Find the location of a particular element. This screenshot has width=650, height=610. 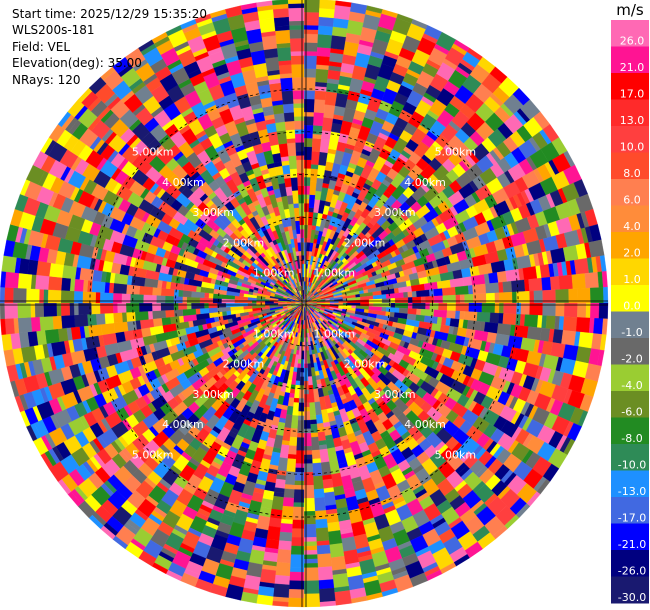

colorbar-tick-label: -30.0 is located at coordinates (632, 597).